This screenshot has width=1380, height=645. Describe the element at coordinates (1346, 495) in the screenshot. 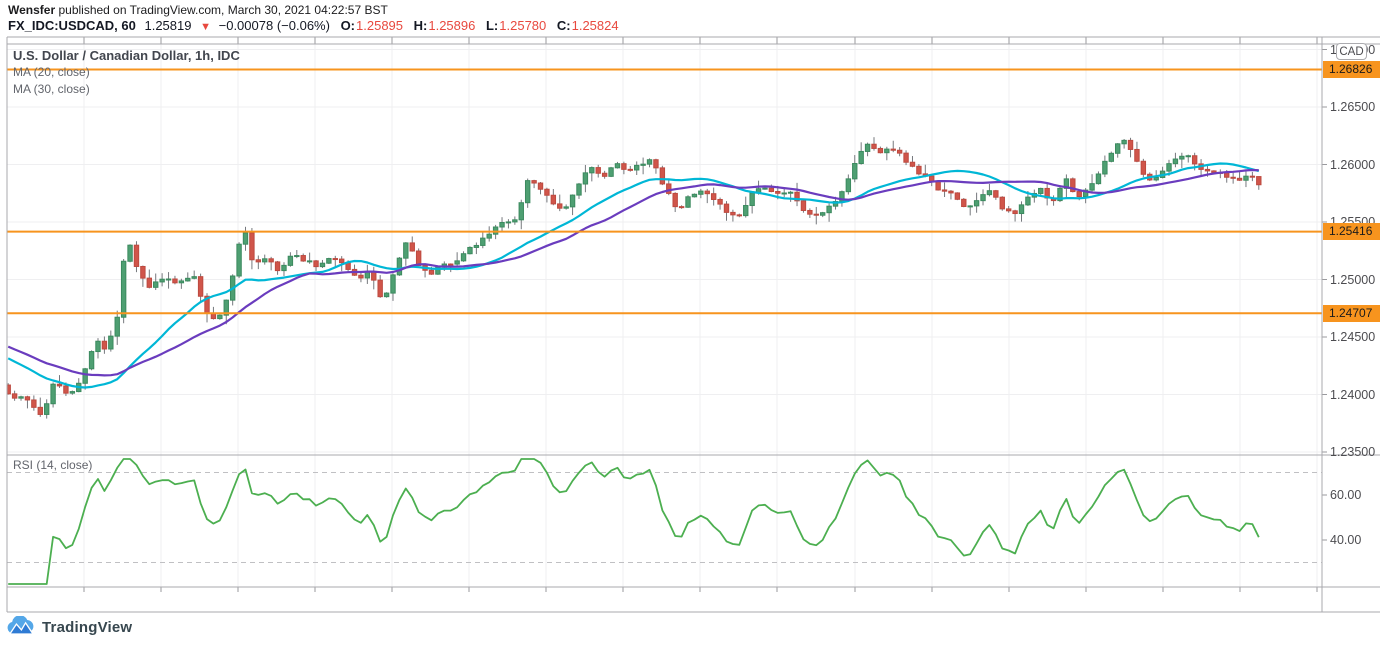

I see `rsi-tick-label: 60.00` at that location.